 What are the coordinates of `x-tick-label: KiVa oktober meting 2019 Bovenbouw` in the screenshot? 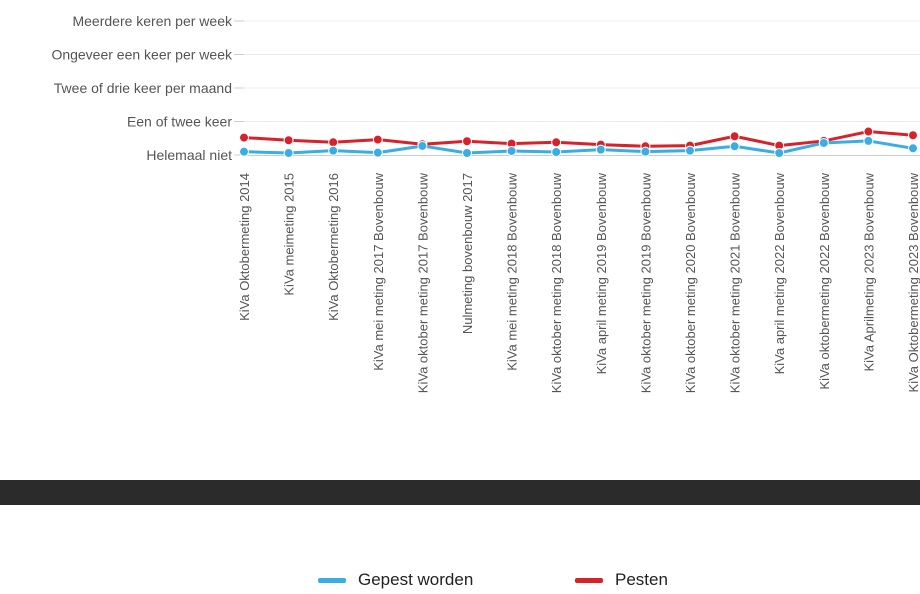 It's located at (645, 282).